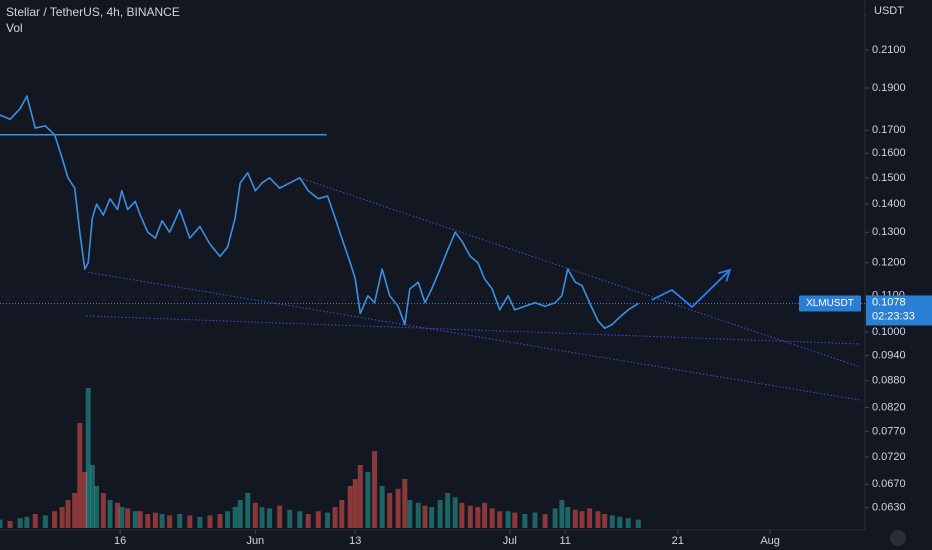 The width and height of the screenshot is (932, 550). I want to click on price-label: 0.1078, so click(889, 302).